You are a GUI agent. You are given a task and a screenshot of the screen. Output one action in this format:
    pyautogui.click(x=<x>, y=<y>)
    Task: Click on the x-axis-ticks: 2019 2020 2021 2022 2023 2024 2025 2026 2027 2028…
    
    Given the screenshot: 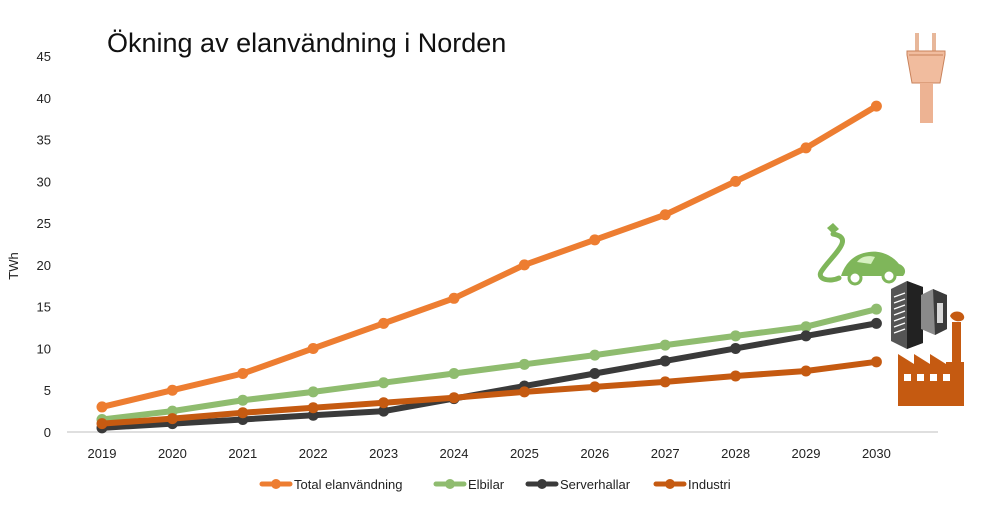 What is the action you would take?
    pyautogui.click(x=489, y=453)
    